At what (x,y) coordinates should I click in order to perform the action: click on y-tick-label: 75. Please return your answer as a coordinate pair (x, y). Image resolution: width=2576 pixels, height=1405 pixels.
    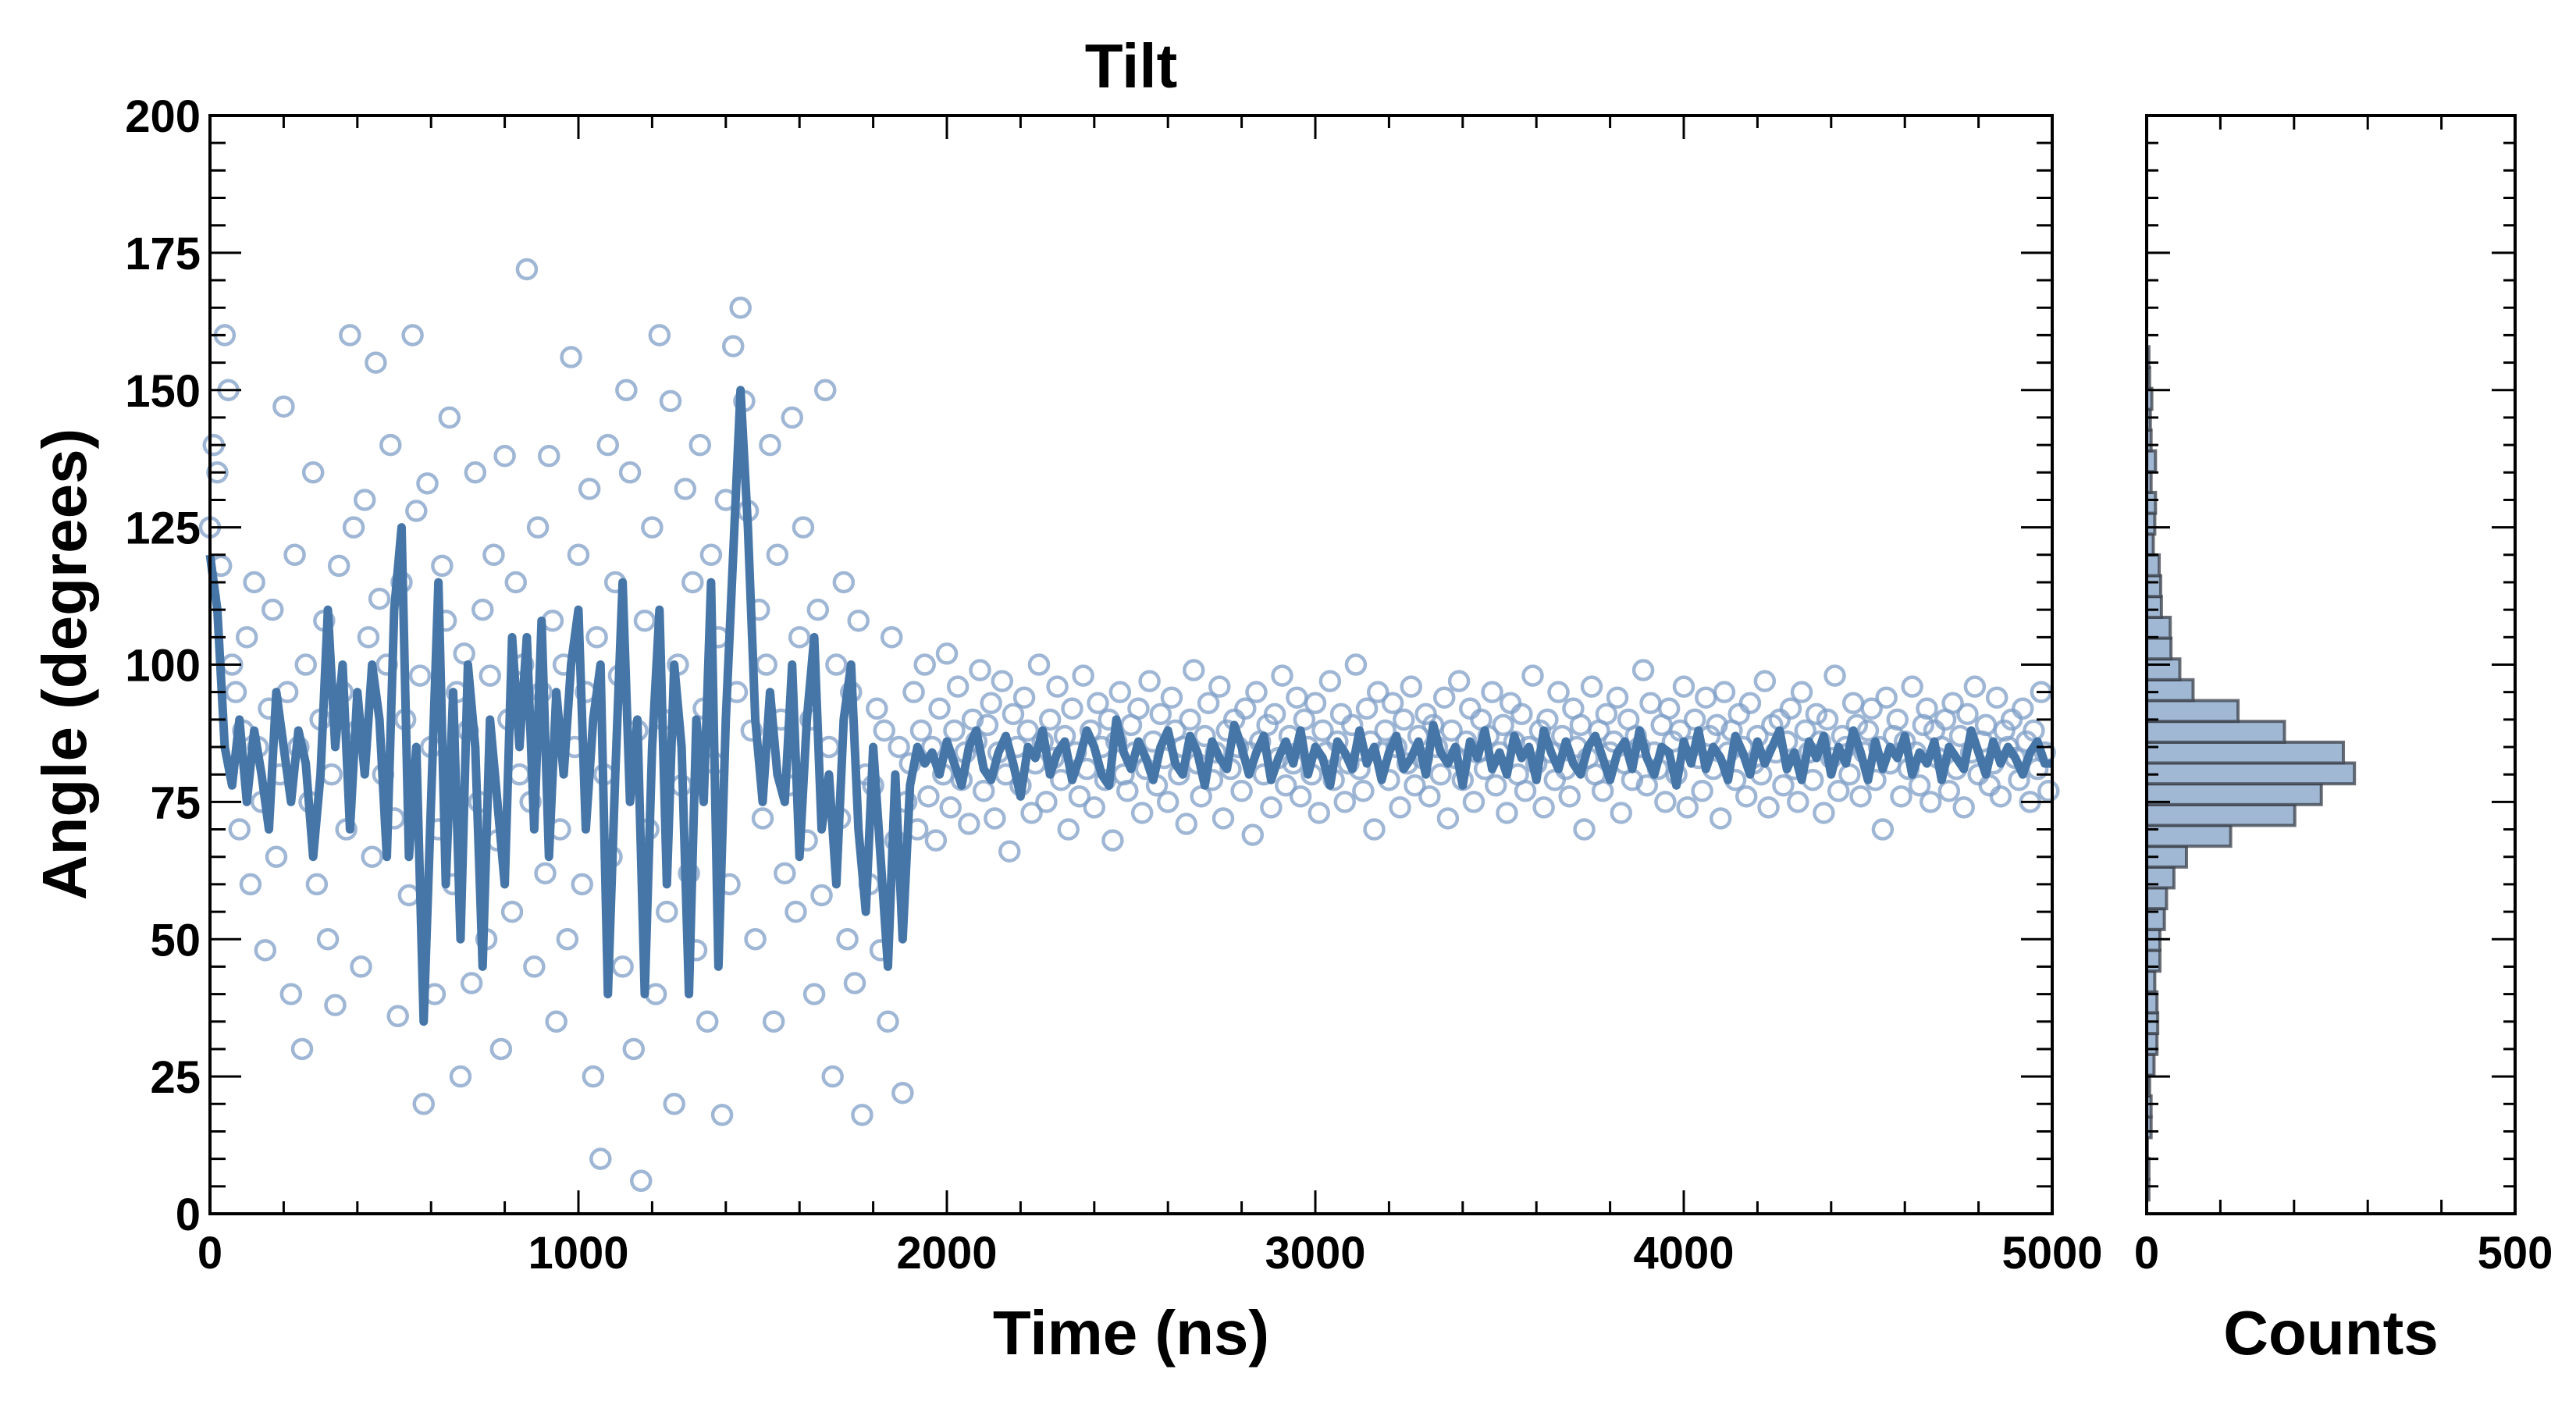
    Looking at the image, I should click on (175, 803).